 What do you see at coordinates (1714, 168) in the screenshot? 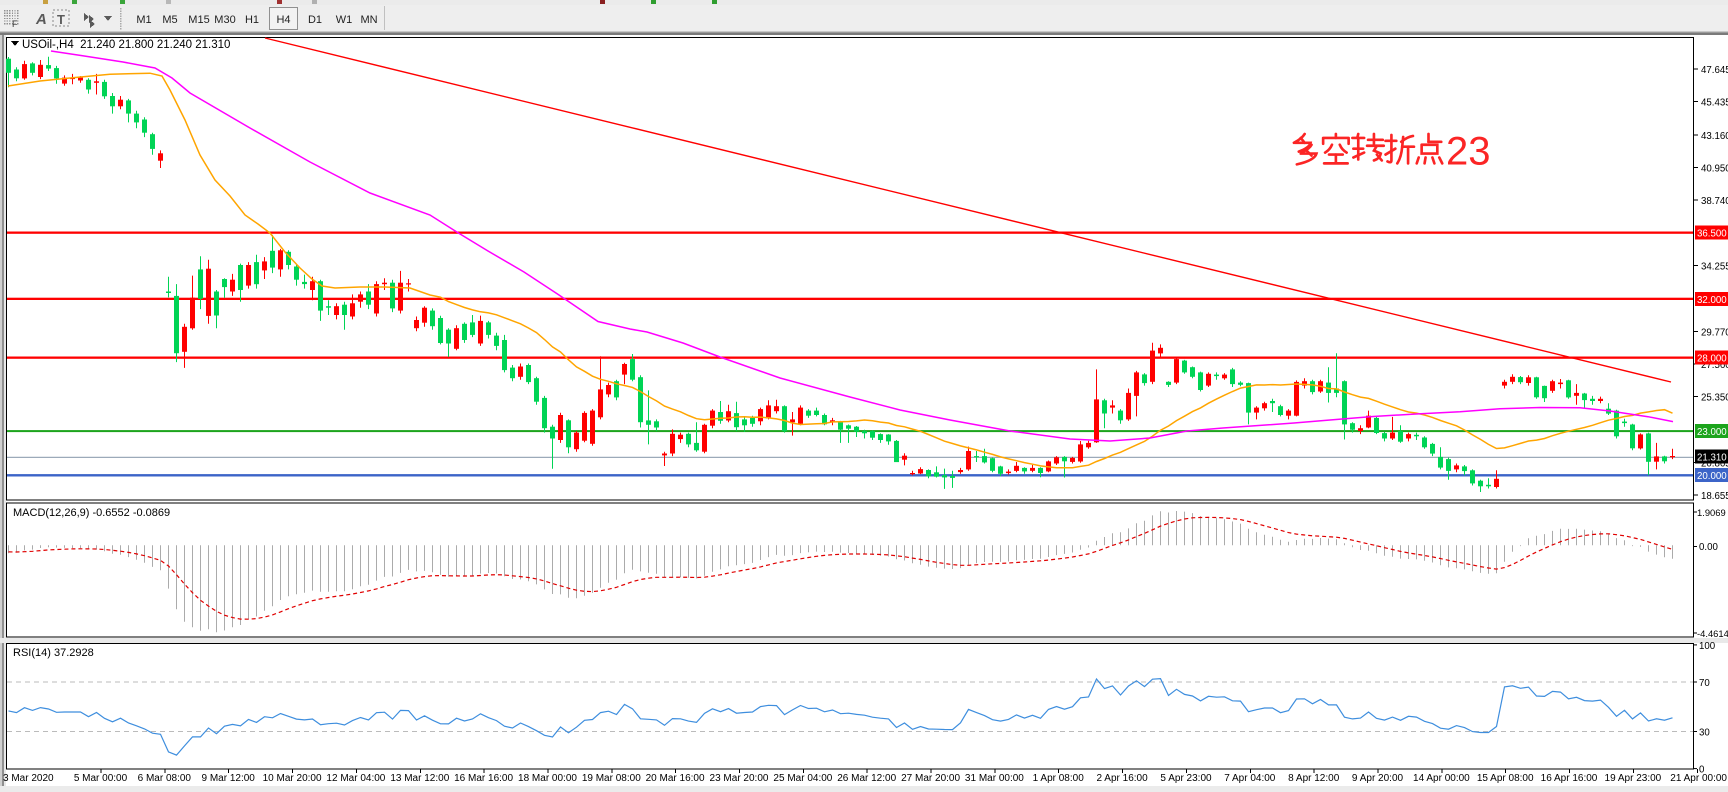
I see `svg-text: 40.950` at bounding box center [1714, 168].